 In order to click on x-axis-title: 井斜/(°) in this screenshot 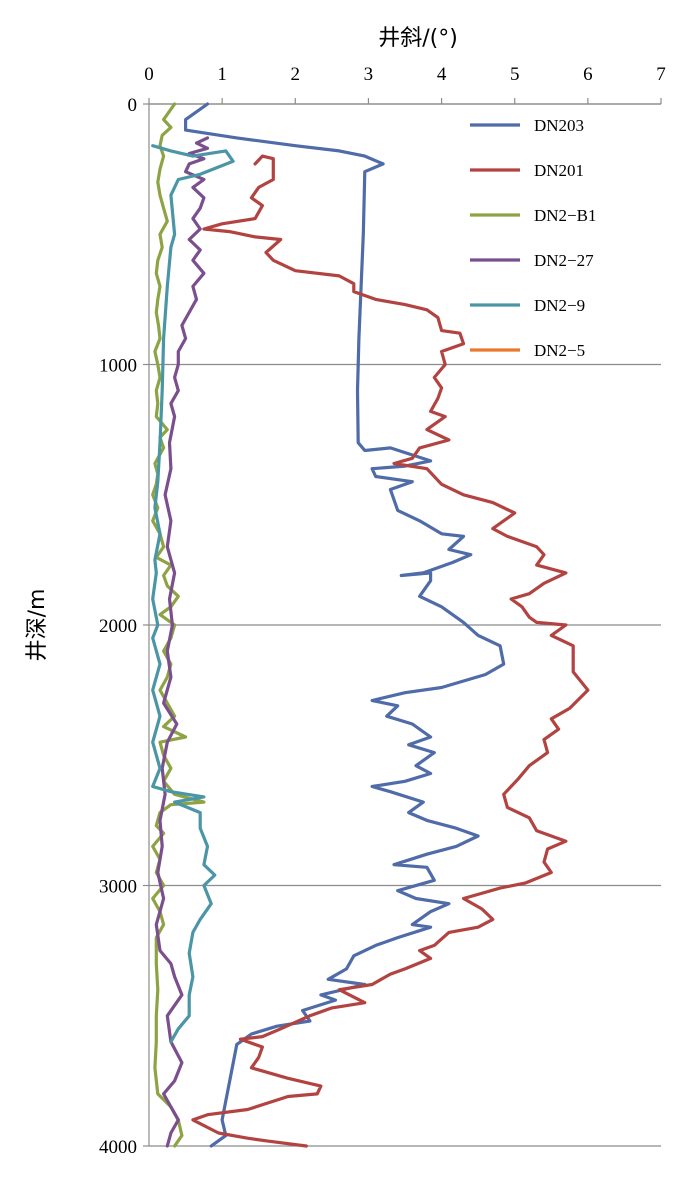, I will do `click(418, 38)`.